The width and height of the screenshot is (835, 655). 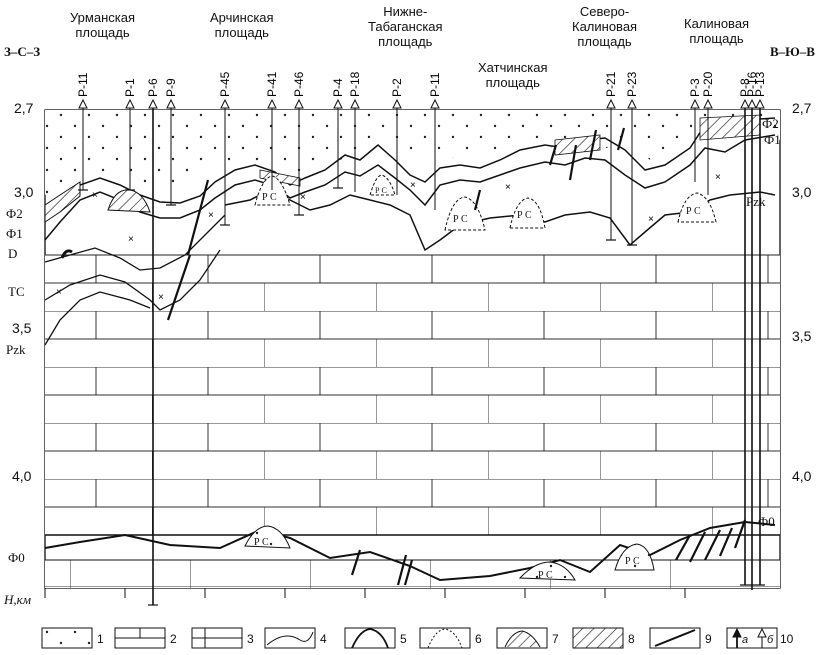 I want to click on well-label: Р-41, so click(x=272, y=84).